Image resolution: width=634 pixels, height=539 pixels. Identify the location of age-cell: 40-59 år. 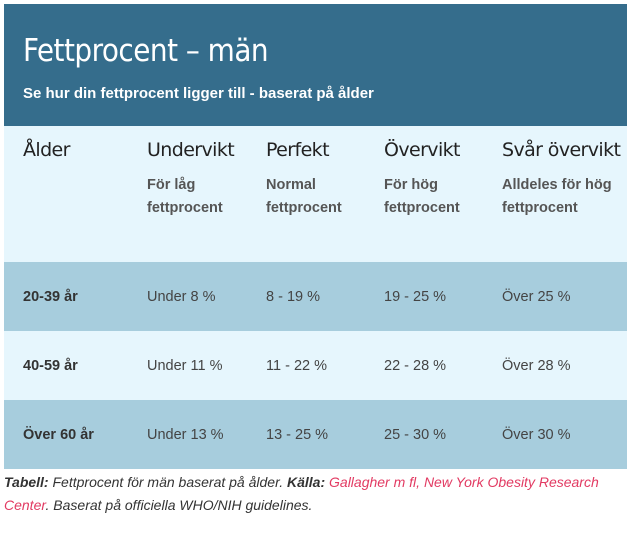
(50, 365).